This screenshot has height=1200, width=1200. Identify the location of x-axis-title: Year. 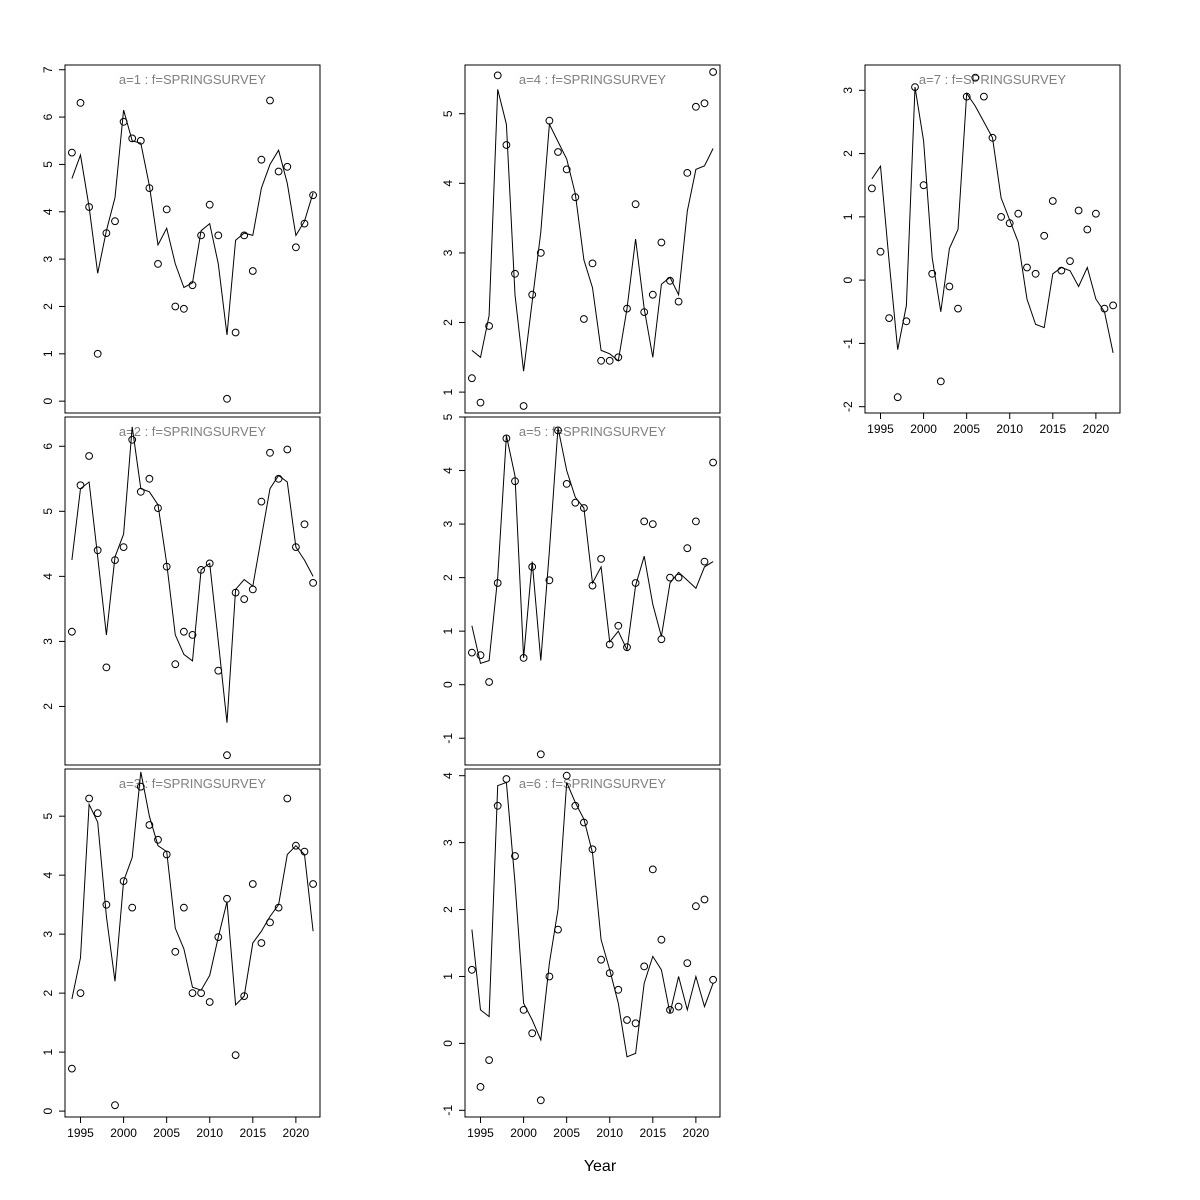
(600, 1166).